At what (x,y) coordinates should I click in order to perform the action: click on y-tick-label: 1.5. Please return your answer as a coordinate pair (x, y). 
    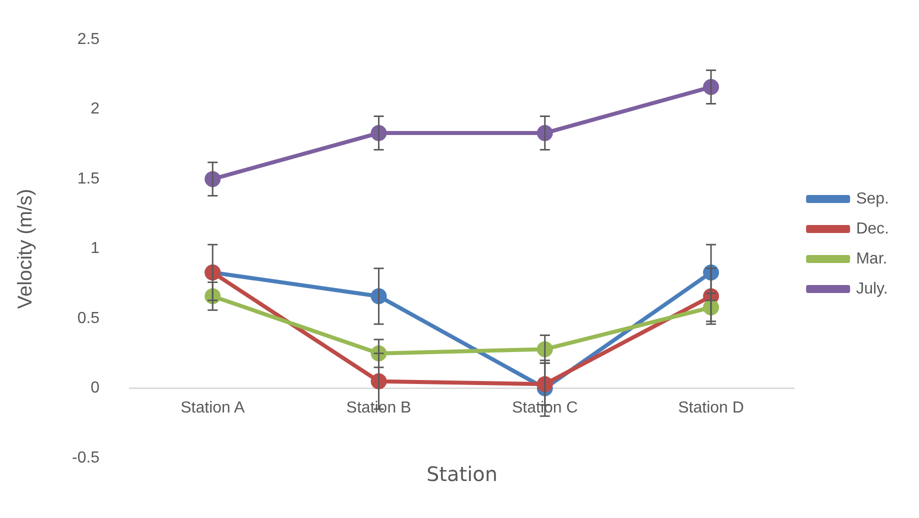
    Looking at the image, I should click on (88, 179).